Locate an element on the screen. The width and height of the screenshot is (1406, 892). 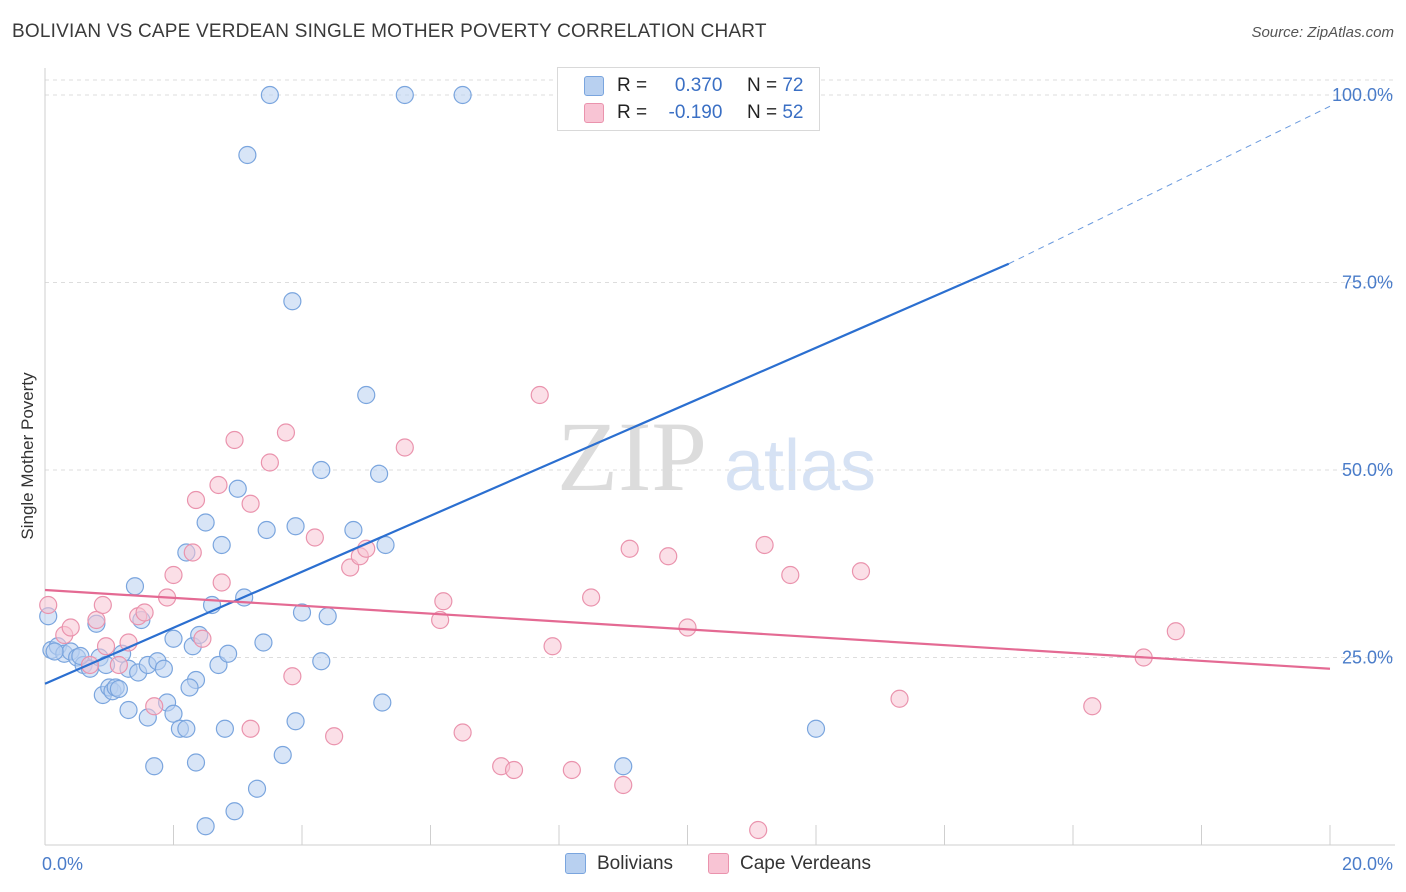
bottom-legend-swatch-bolivians is located at coordinates (575, 863).